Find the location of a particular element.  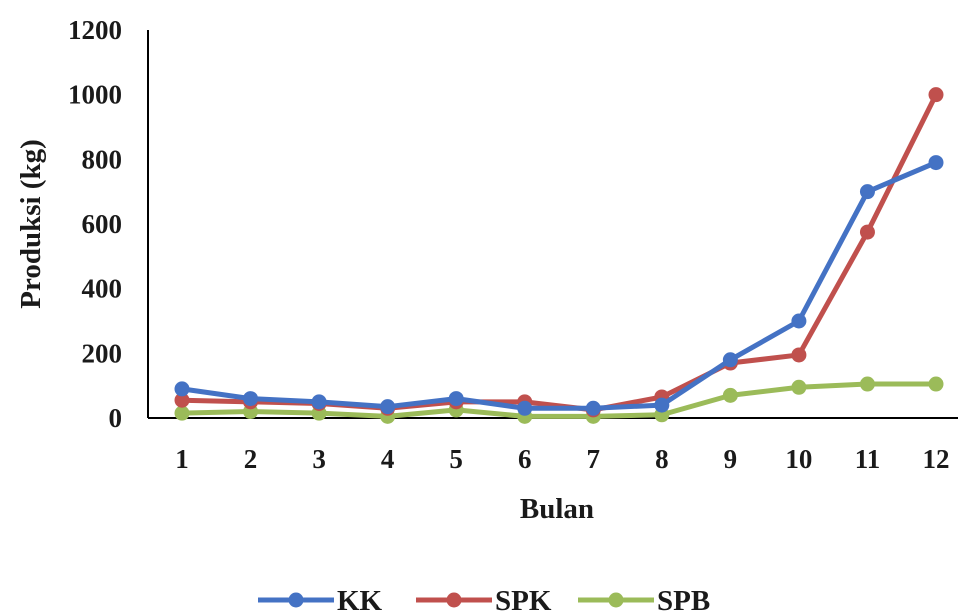

legend-item-kk: KK is located at coordinates (320, 598).